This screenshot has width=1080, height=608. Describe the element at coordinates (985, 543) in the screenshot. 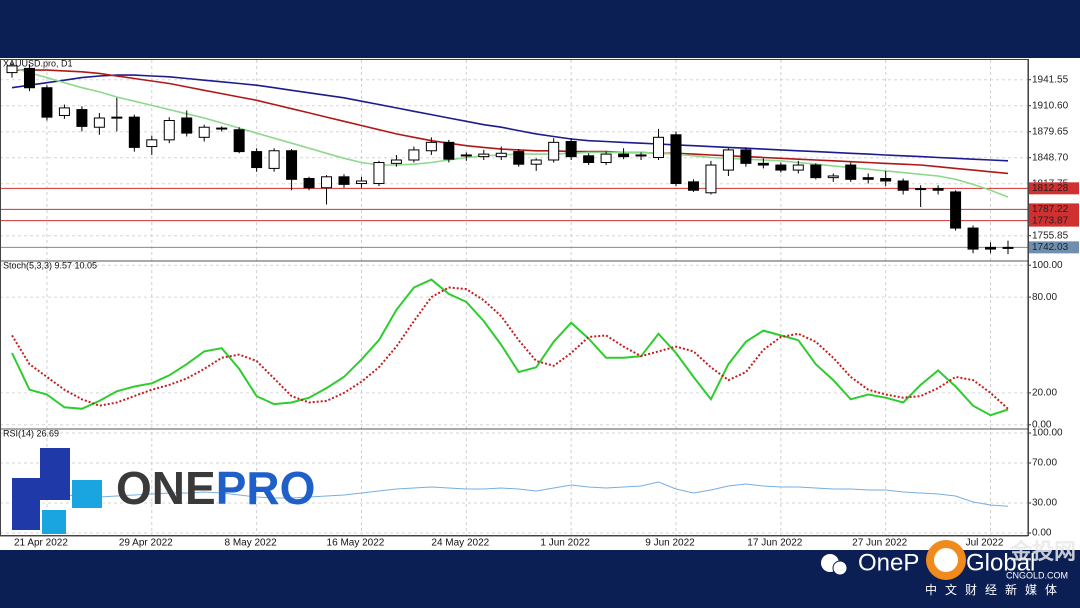

I see `x-tick-label: Jul 2022` at that location.